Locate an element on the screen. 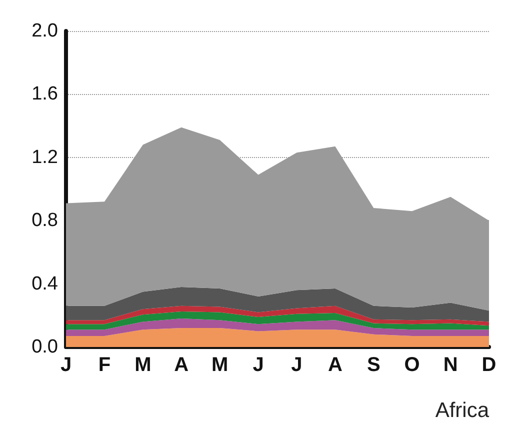 The image size is (512, 437). y-tick-label: 0.4 is located at coordinates (45, 283).